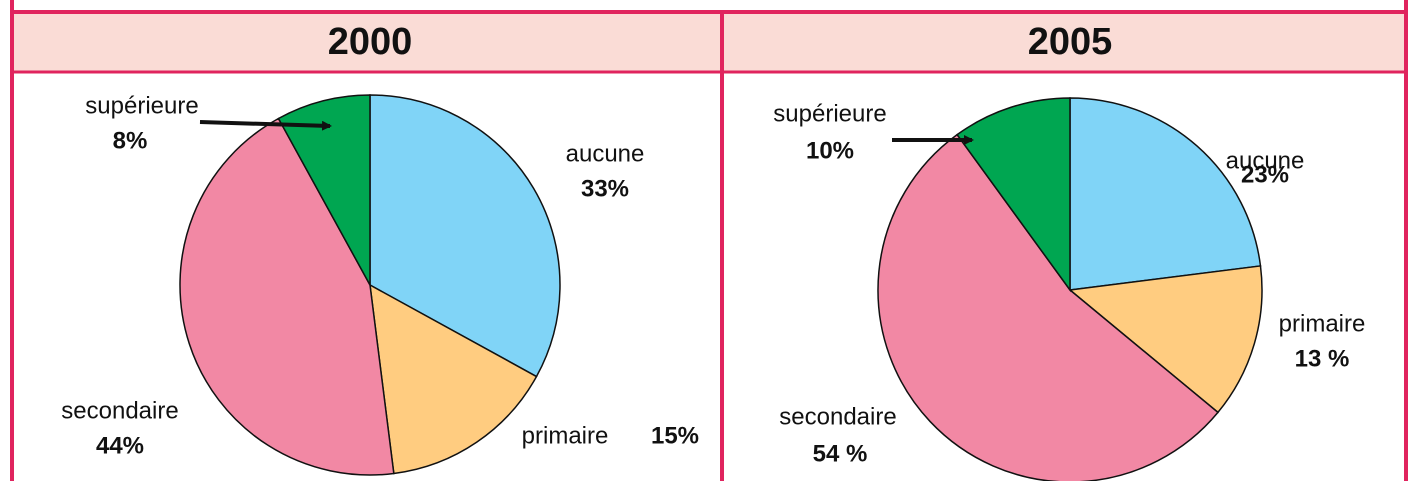 The image size is (1418, 481). What do you see at coordinates (130, 140) in the screenshot?
I see `value-label: 8%` at bounding box center [130, 140].